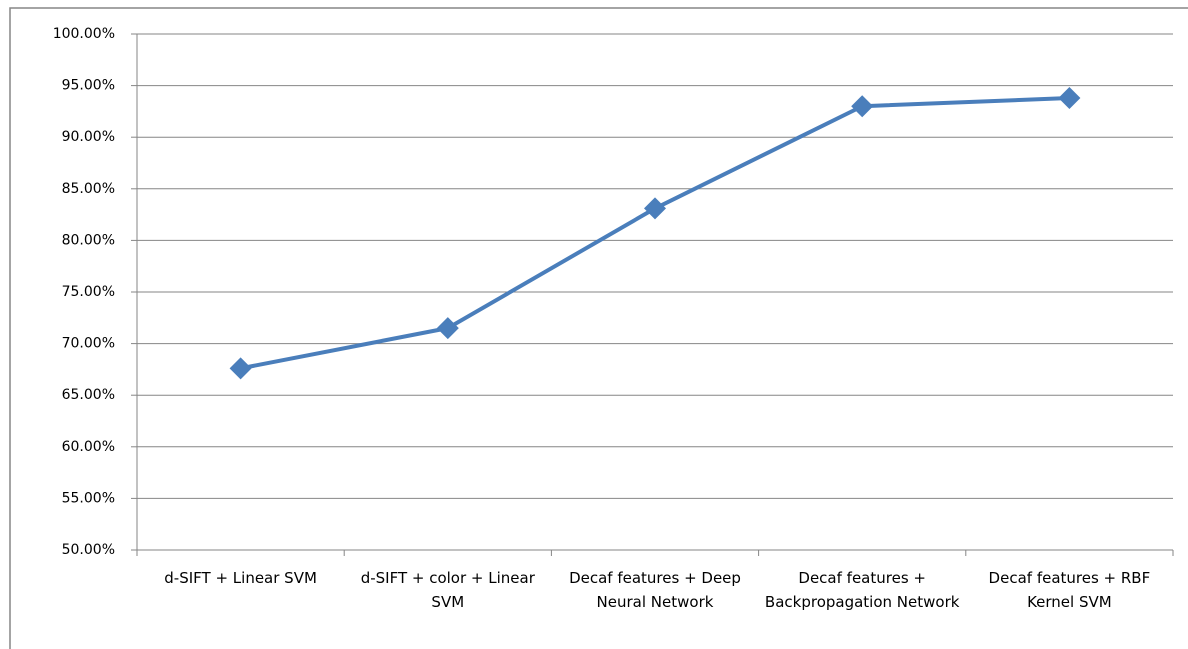 The width and height of the screenshot is (1188, 649). What do you see at coordinates (88, 137) in the screenshot?
I see `y-tick-label: 90.00%` at bounding box center [88, 137].